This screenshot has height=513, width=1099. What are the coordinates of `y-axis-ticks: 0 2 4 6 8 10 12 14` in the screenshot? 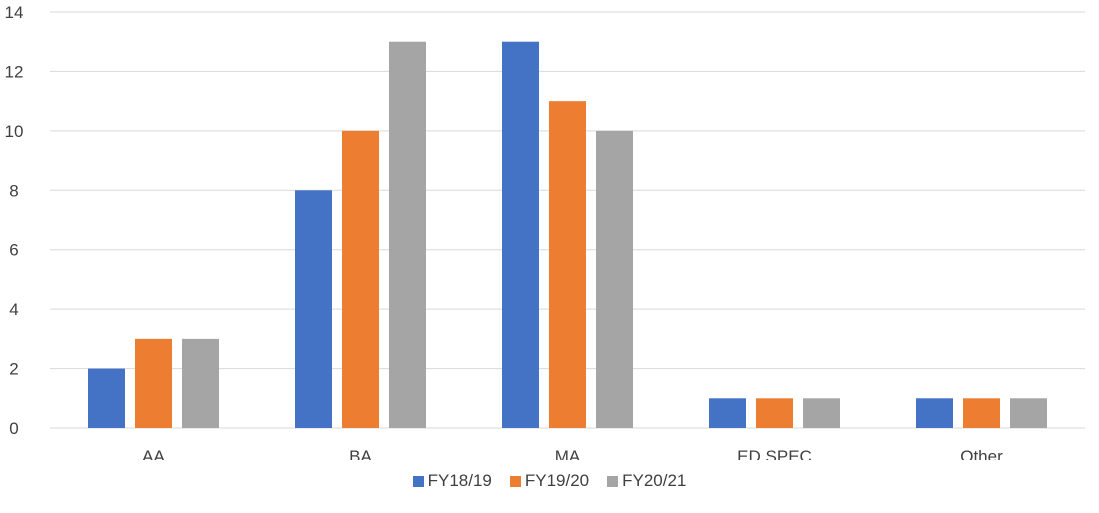 It's located at (14, 220).